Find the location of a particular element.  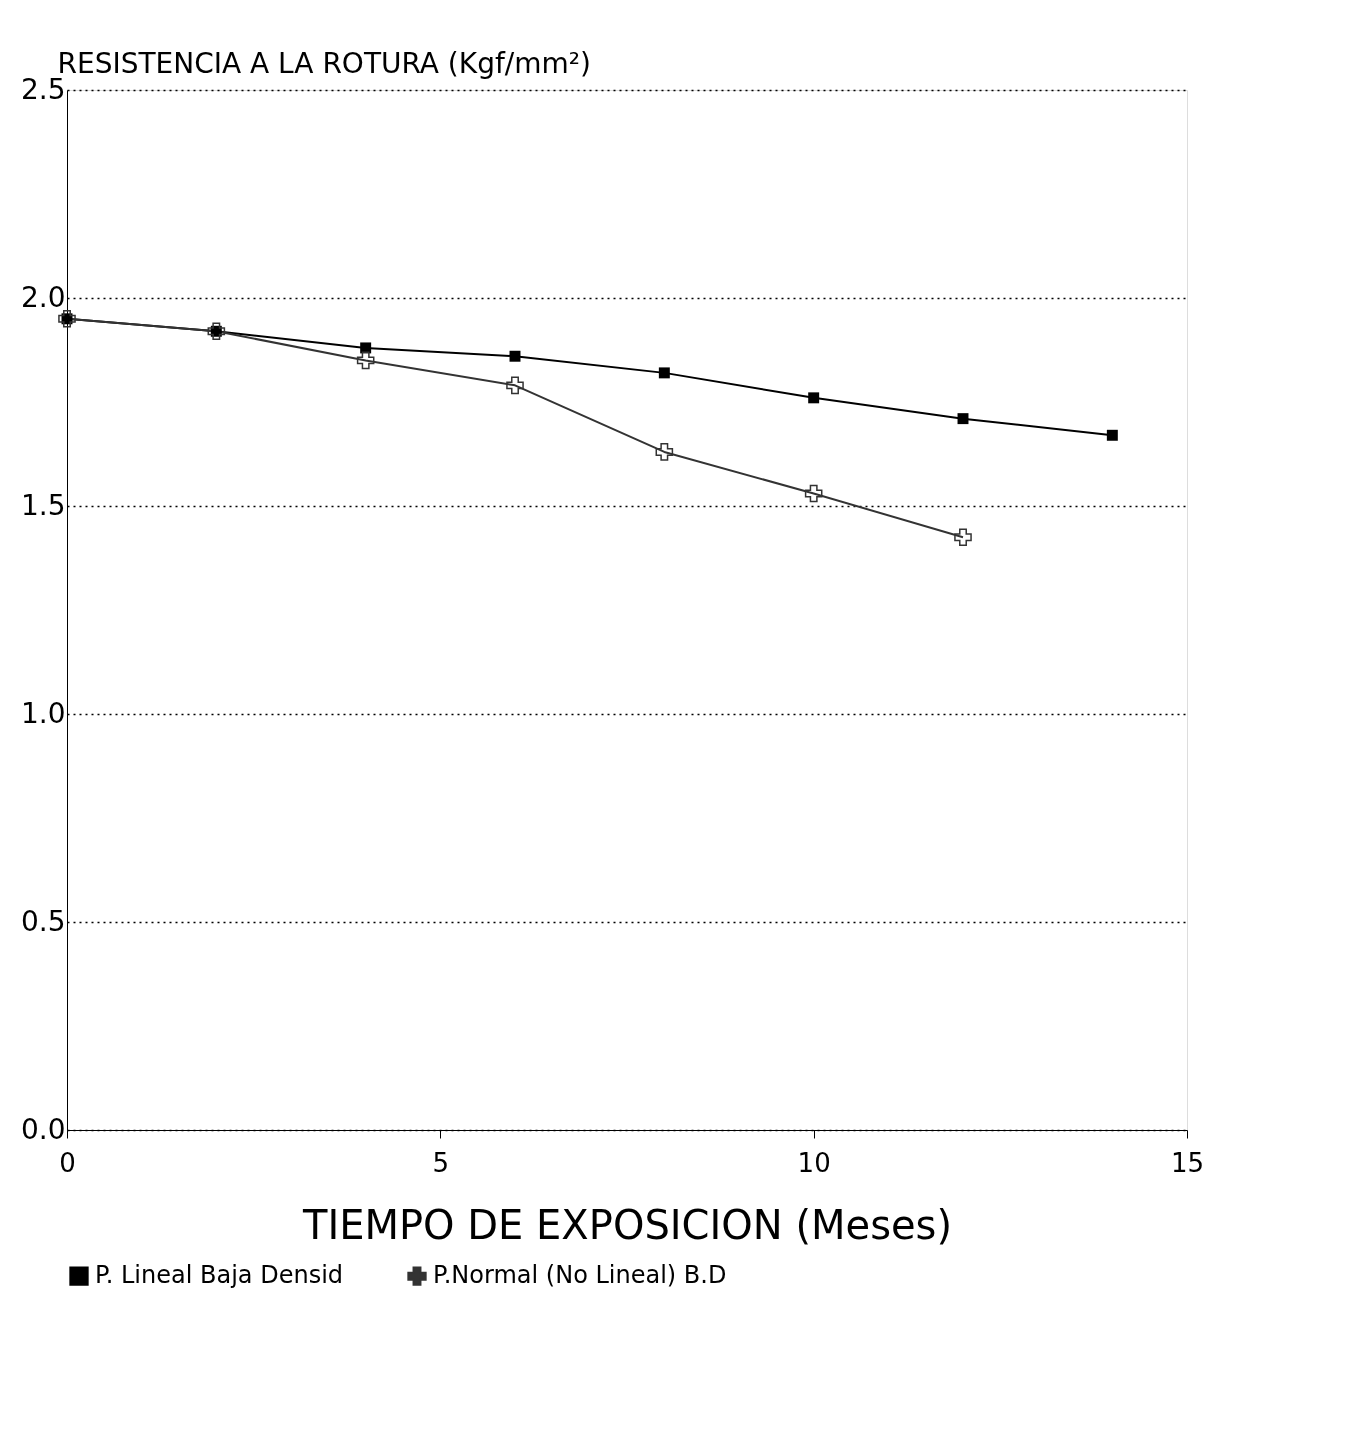

y-tick-label: 1.0 is located at coordinates (43, 713).